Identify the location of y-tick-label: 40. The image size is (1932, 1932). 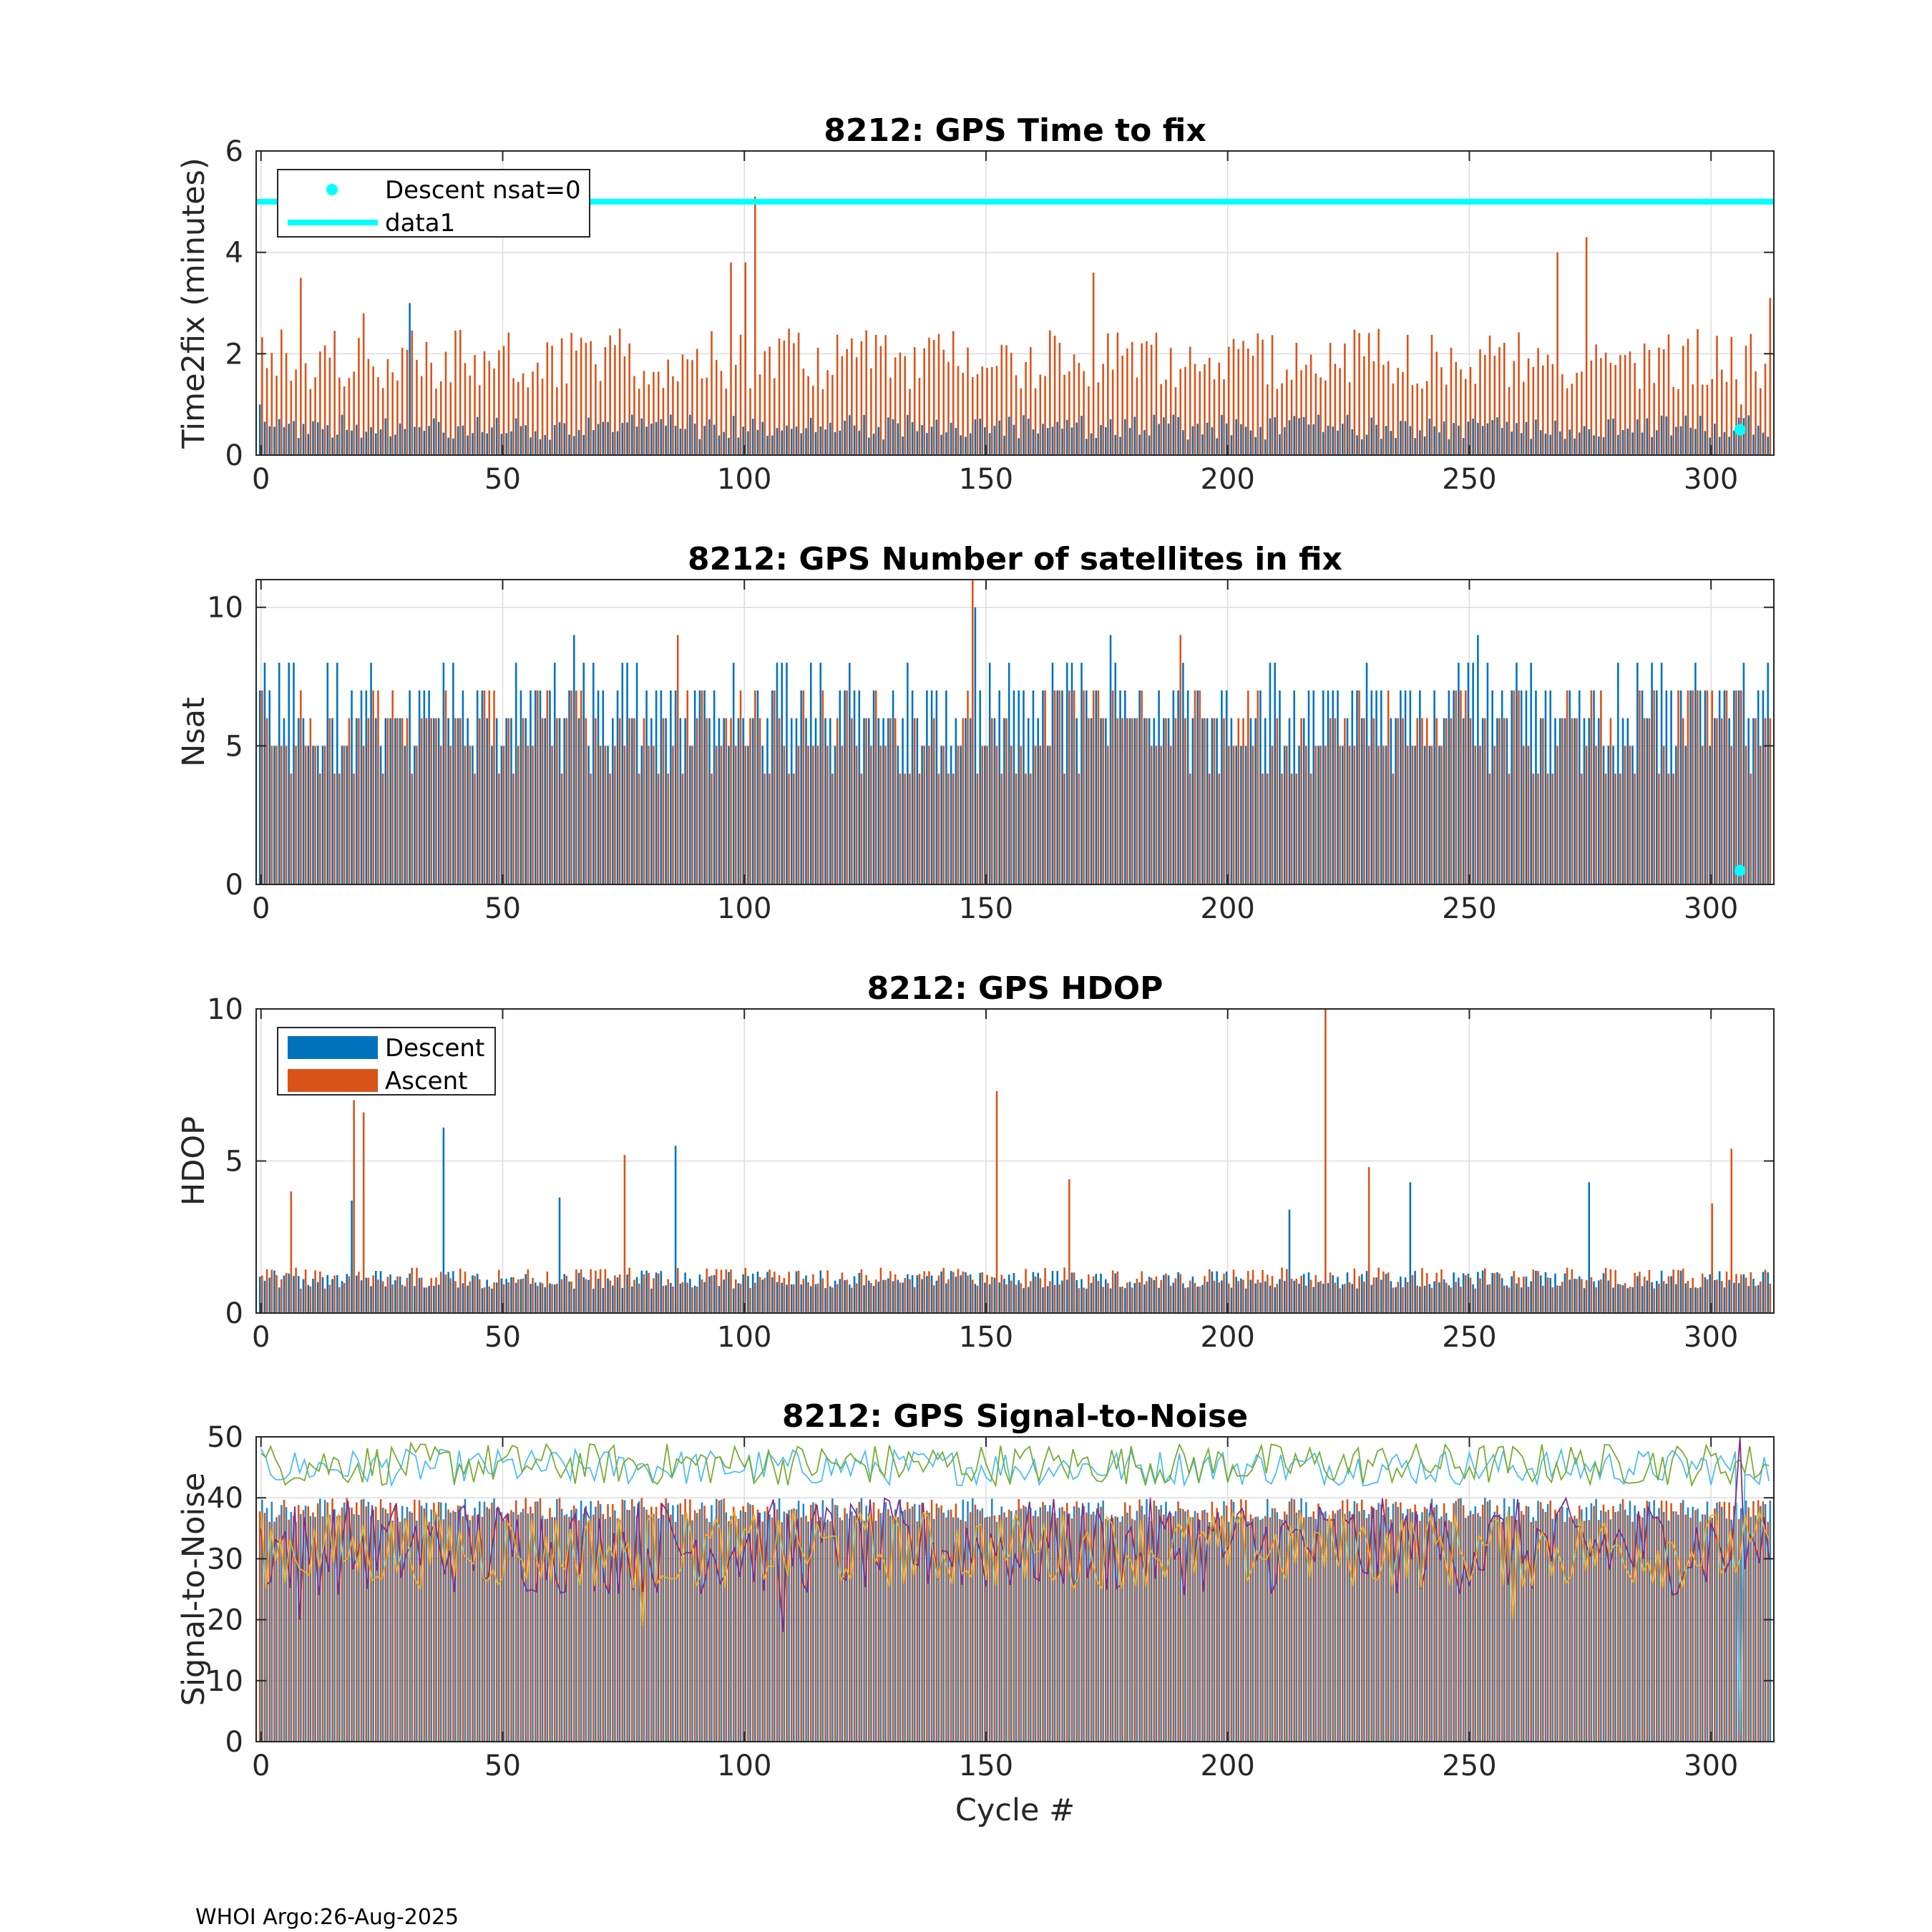
(225, 1498).